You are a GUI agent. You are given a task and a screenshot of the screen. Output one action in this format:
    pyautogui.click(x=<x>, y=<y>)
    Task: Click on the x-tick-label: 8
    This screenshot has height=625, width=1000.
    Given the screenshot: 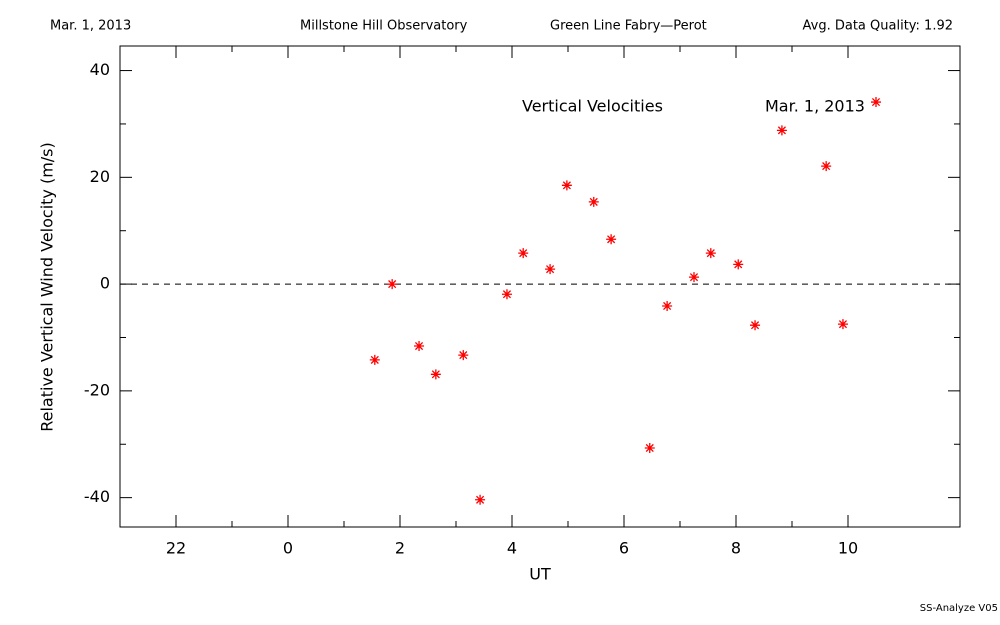 What is the action you would take?
    pyautogui.click(x=736, y=548)
    